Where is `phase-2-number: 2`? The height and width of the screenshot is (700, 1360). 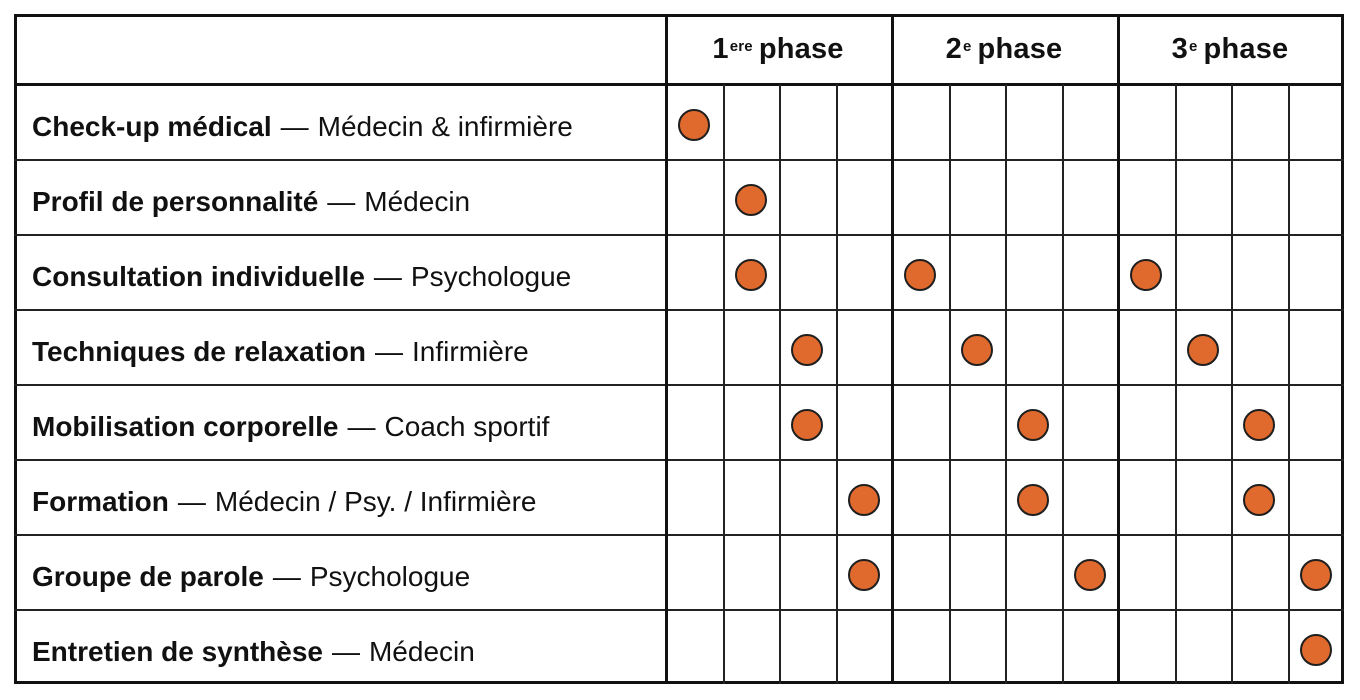 phase-2-number: 2 is located at coordinates (953, 48).